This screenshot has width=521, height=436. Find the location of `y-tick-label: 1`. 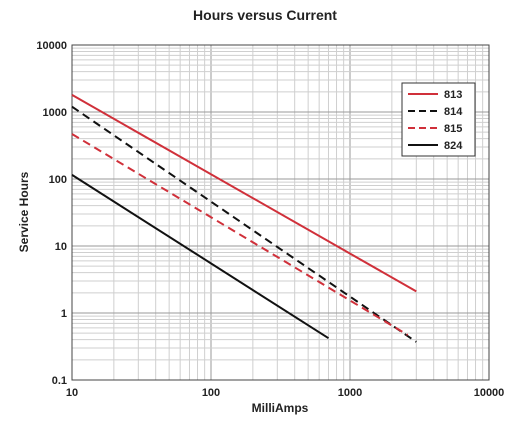

y-tick-label: 1 is located at coordinates (64, 314).